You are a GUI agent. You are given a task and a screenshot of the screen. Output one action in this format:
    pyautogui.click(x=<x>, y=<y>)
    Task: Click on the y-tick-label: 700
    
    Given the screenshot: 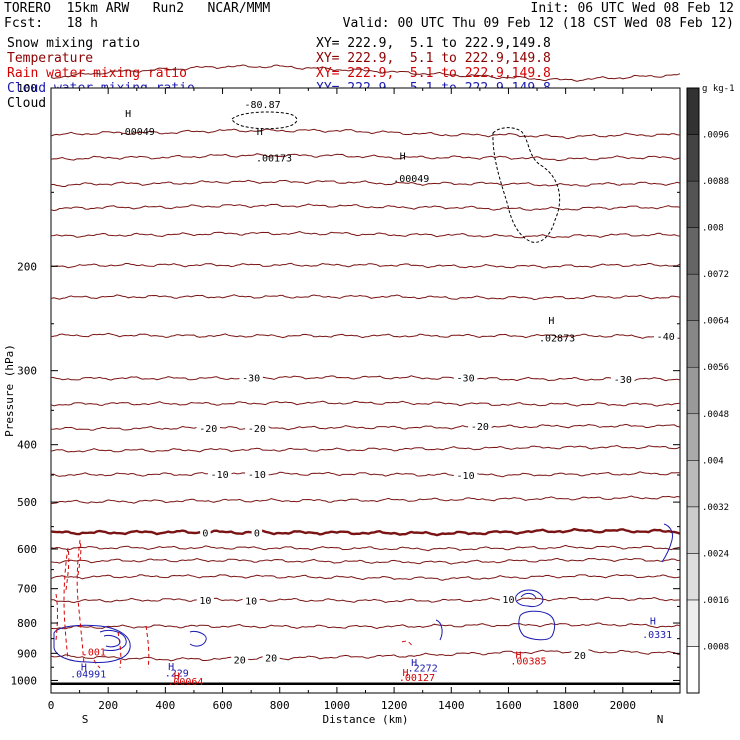 What is the action you would take?
    pyautogui.click(x=27, y=589)
    